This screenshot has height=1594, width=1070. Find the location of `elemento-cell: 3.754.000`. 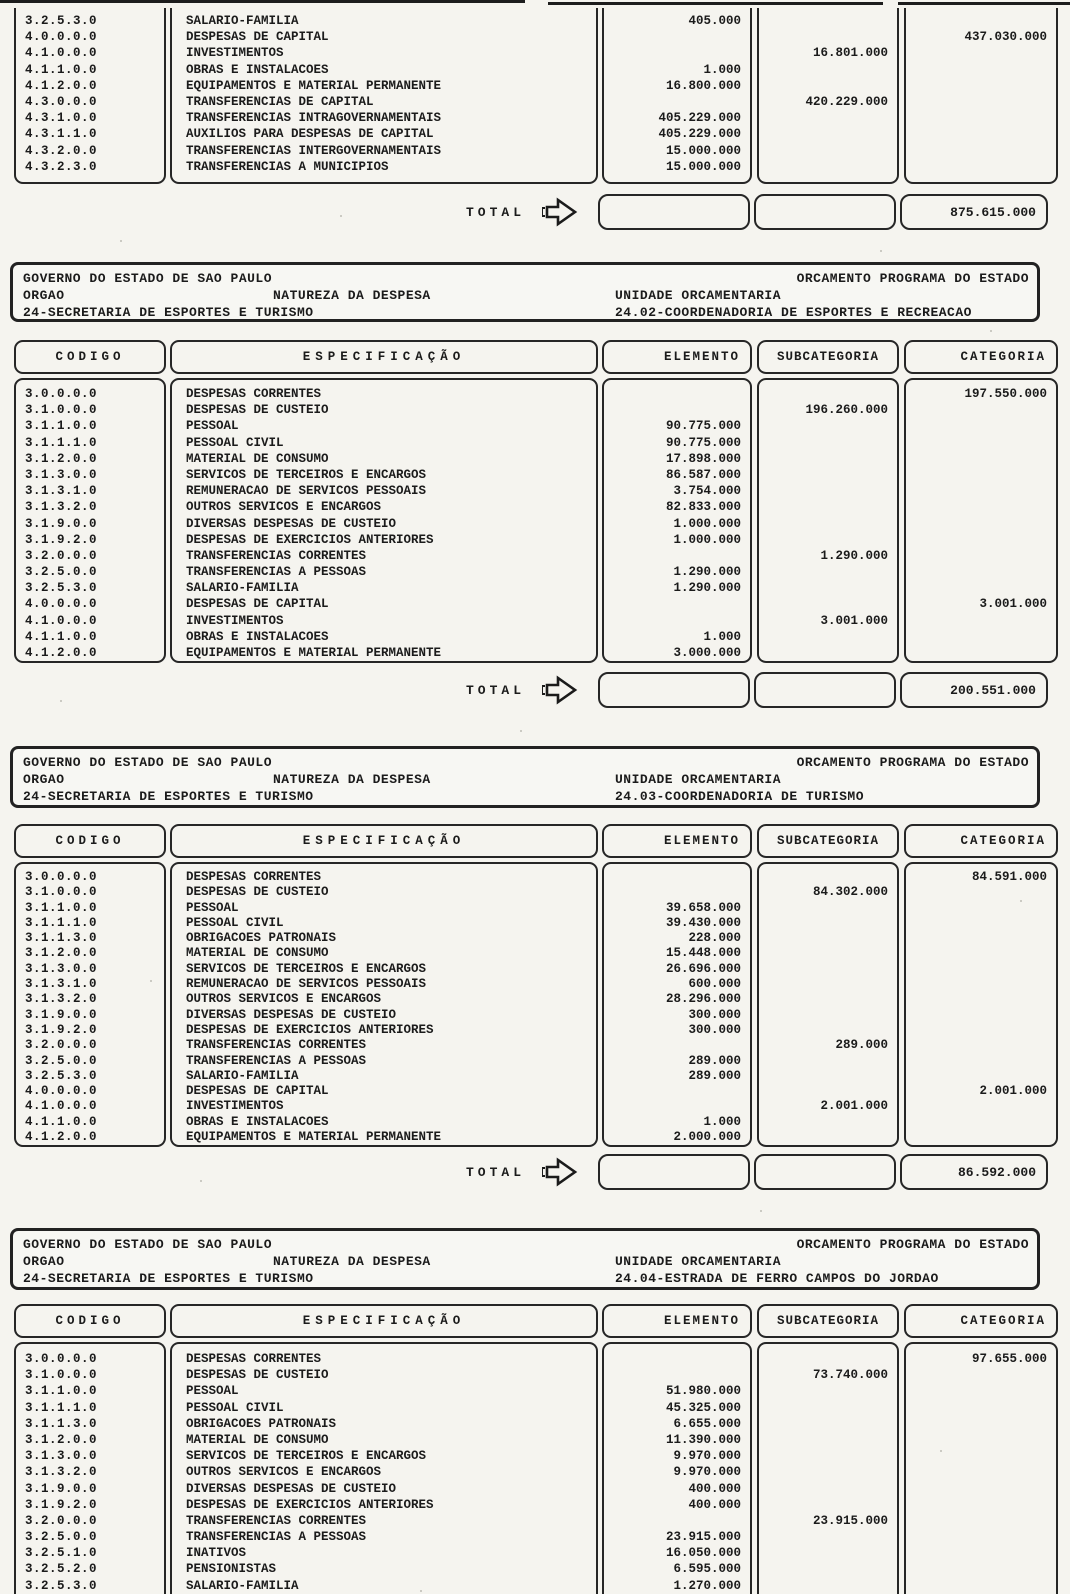

elemento-cell: 3.754.000 is located at coordinates (707, 491).